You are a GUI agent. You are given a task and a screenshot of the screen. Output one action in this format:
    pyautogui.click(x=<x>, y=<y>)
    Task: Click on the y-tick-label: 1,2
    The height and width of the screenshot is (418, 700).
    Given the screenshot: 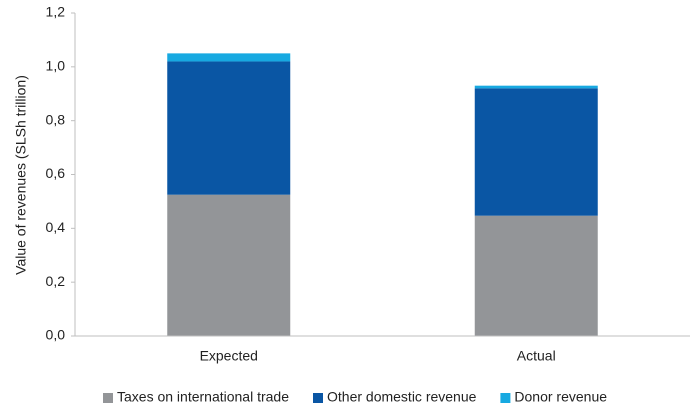 What is the action you would take?
    pyautogui.click(x=56, y=12)
    